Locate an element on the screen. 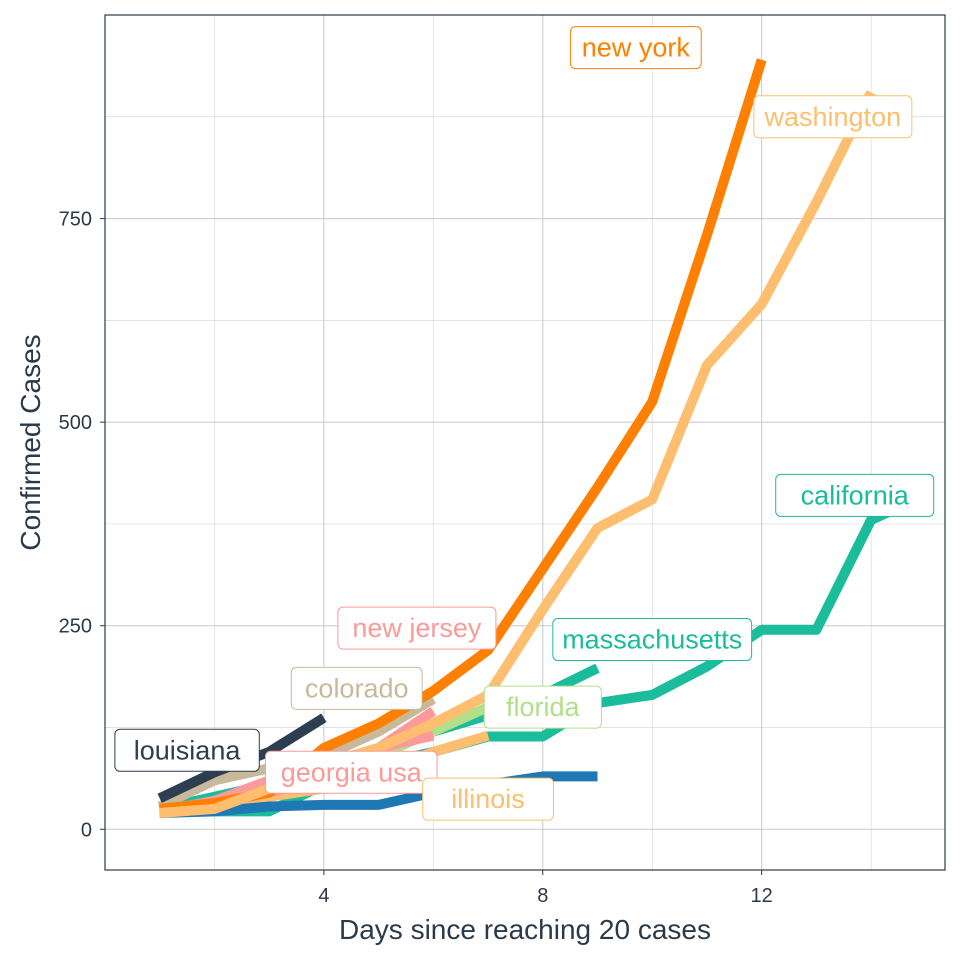  series-label-washington: washington is located at coordinates (833, 117).